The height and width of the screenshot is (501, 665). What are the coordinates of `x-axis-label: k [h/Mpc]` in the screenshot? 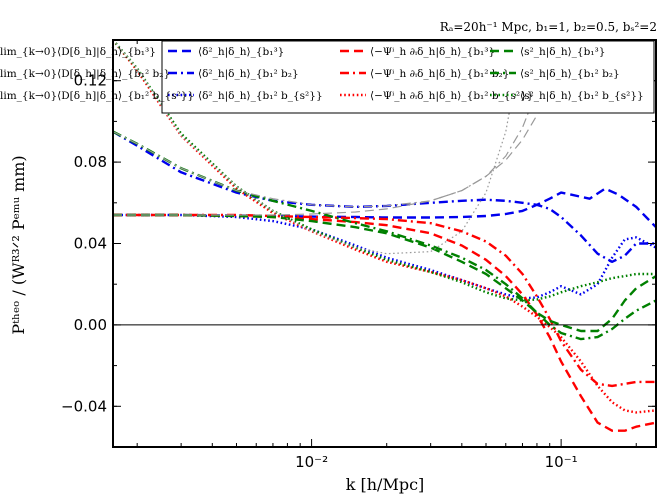 It's located at (385, 484).